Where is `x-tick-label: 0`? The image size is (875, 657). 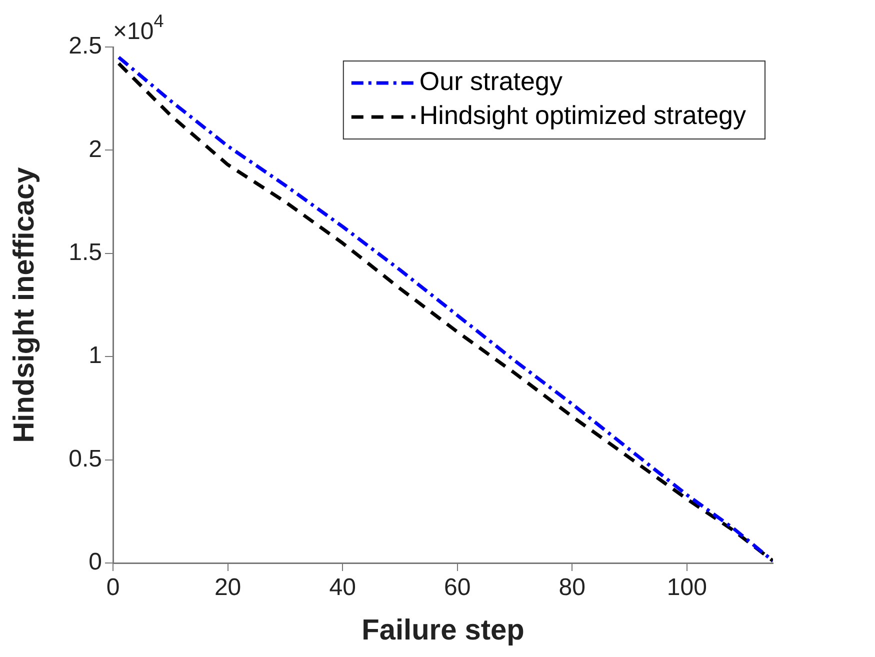
x-tick-label: 0 is located at coordinates (113, 588).